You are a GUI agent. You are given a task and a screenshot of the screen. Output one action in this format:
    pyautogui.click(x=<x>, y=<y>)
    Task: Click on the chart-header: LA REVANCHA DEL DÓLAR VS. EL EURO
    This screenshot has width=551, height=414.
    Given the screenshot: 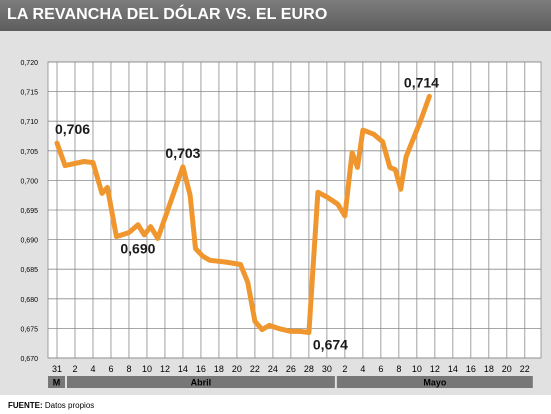 What is the action you would take?
    pyautogui.click(x=275, y=15)
    